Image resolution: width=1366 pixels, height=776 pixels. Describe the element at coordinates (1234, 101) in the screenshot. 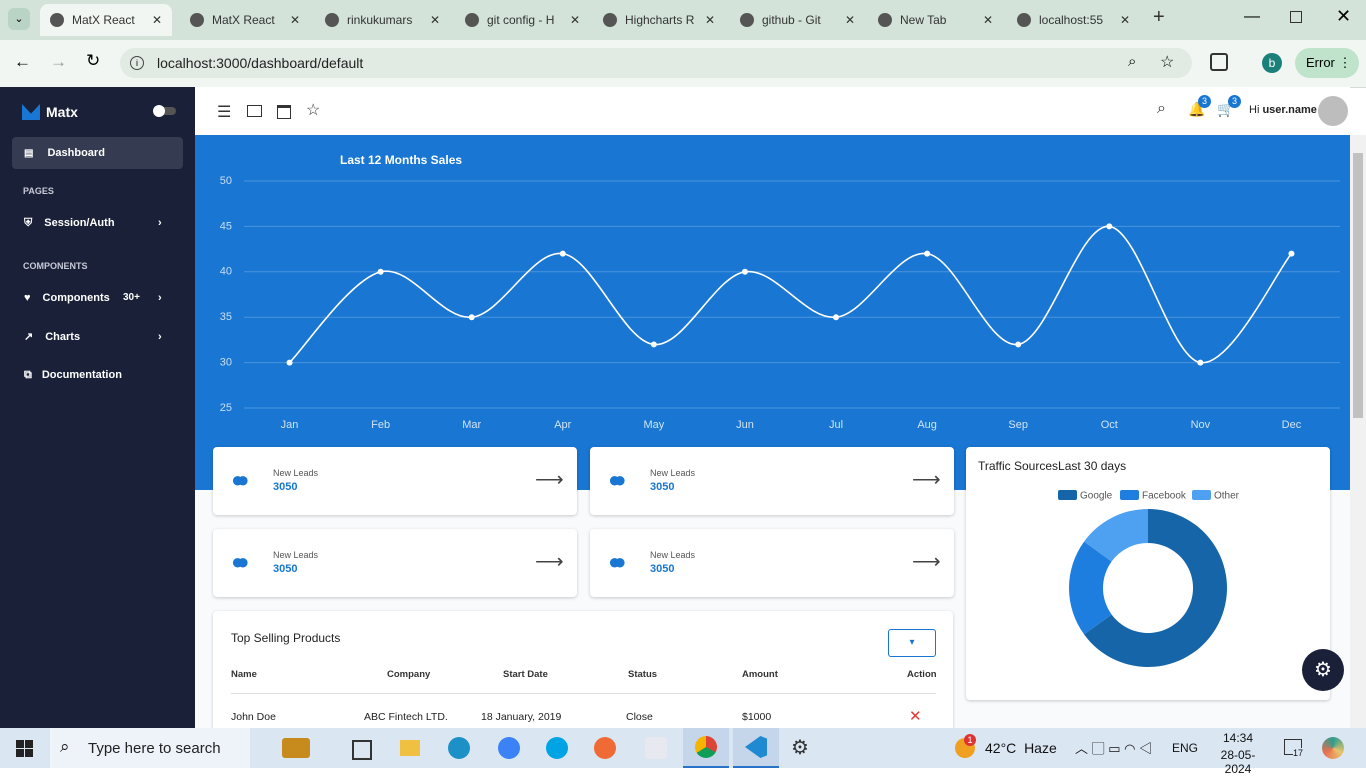

I see `badge: 3` at that location.